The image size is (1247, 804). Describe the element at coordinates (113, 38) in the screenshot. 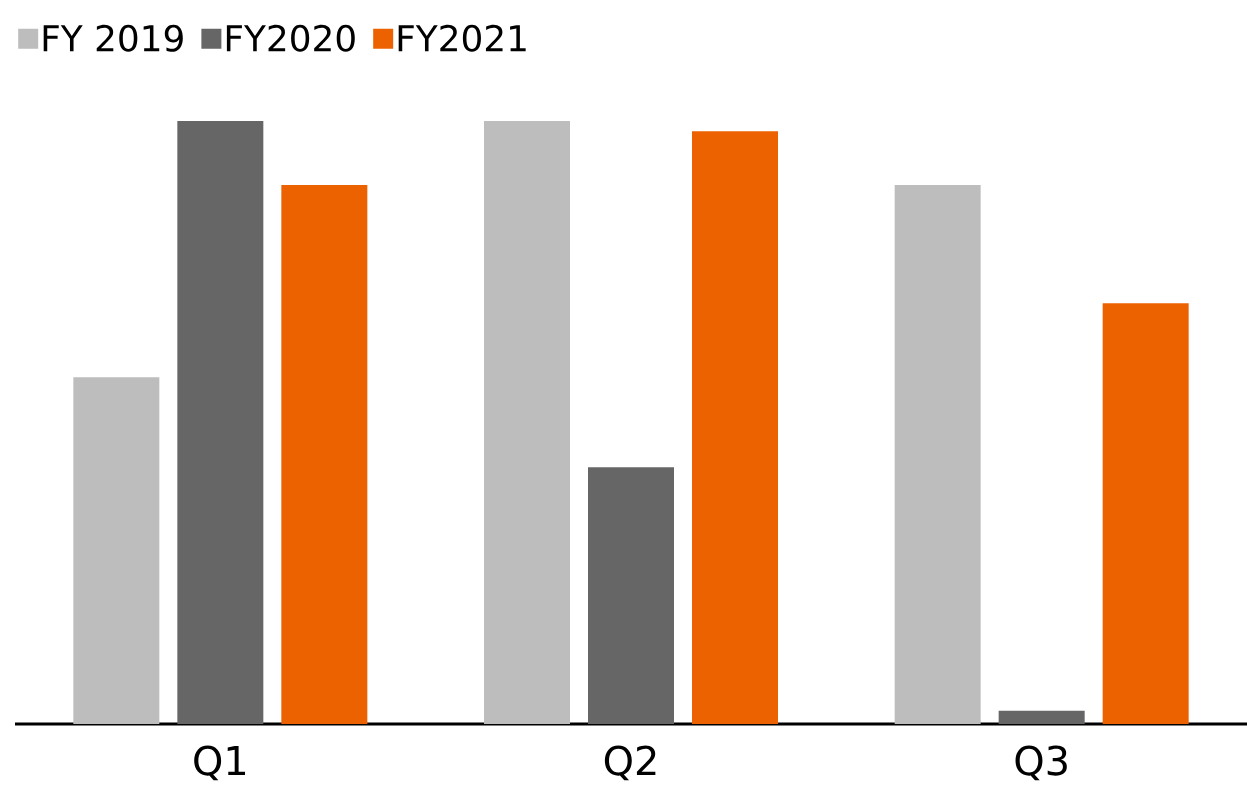

I see `legend-label: FY 2019` at that location.